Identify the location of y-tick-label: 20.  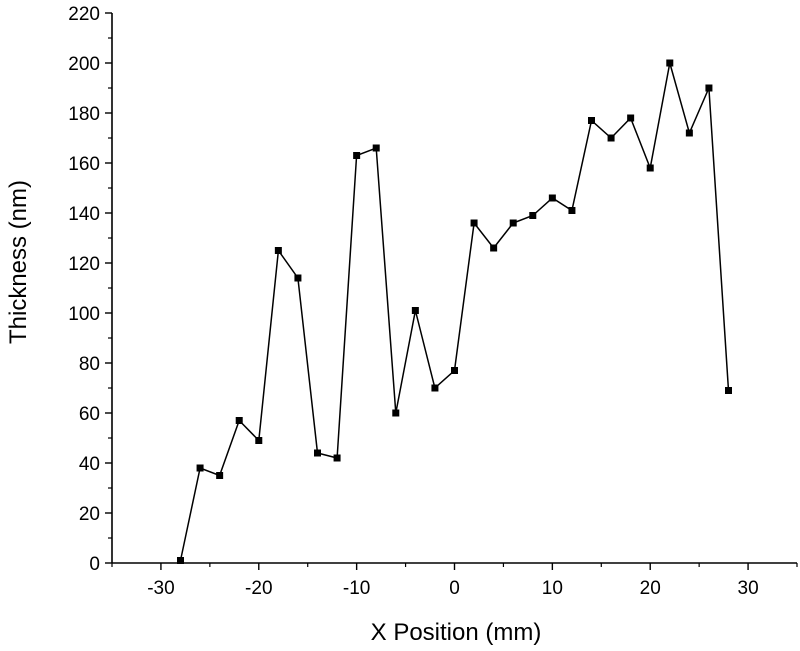
(89, 514).